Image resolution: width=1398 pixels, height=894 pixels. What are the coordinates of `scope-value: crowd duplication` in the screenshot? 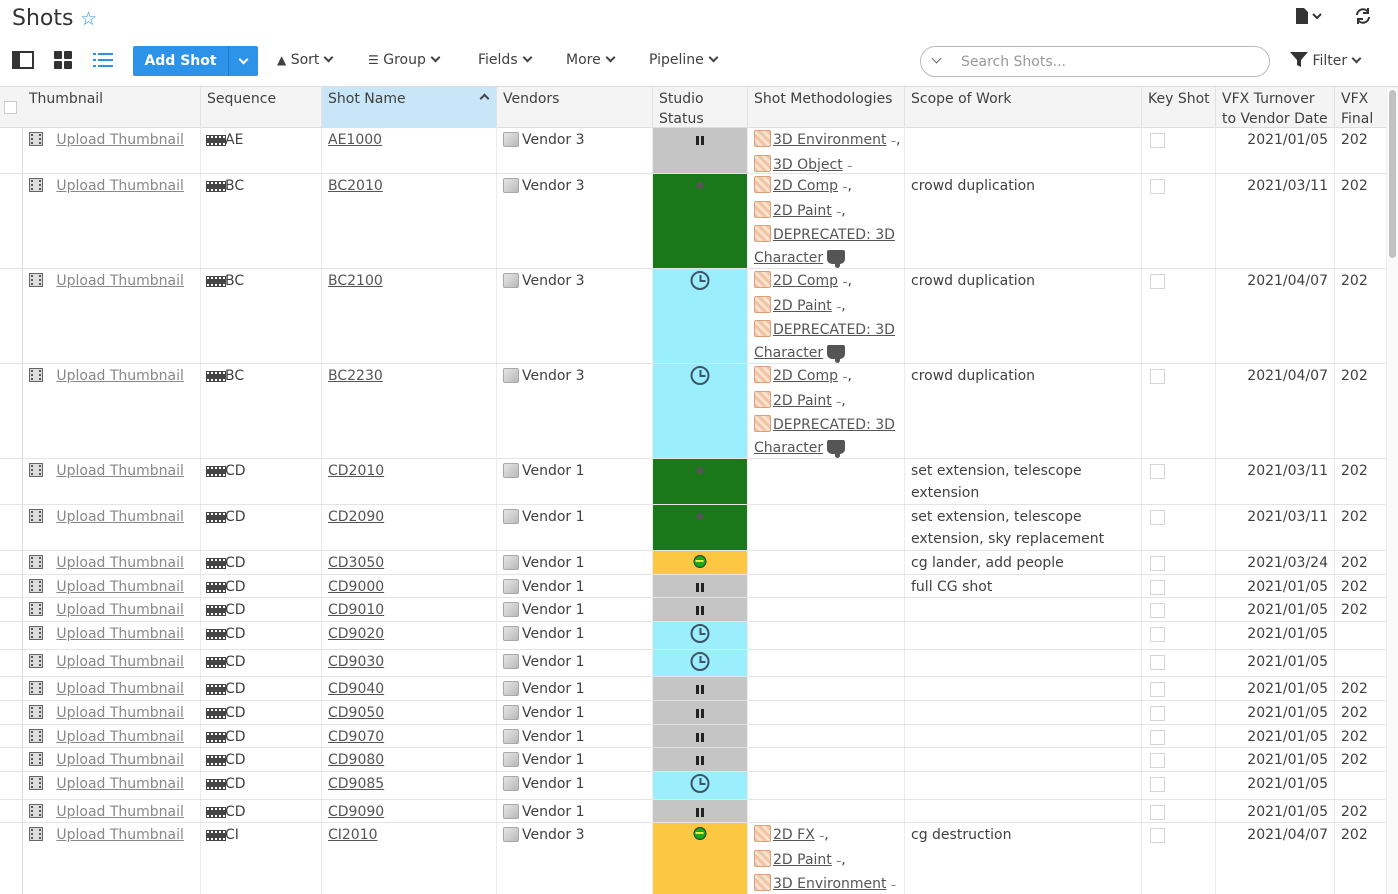 It's located at (973, 376).